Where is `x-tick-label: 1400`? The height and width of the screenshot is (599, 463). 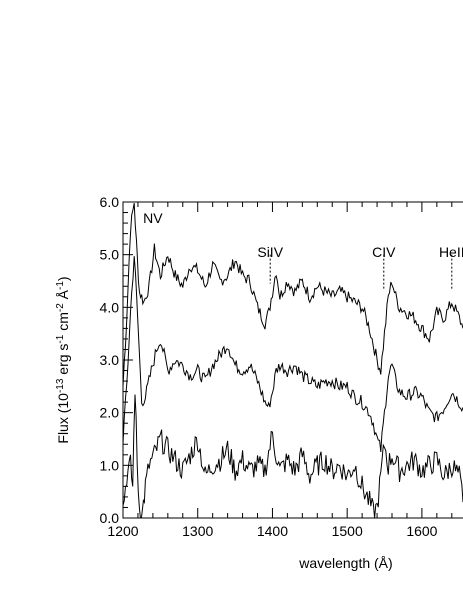 x-tick-label: 1400 is located at coordinates (272, 531).